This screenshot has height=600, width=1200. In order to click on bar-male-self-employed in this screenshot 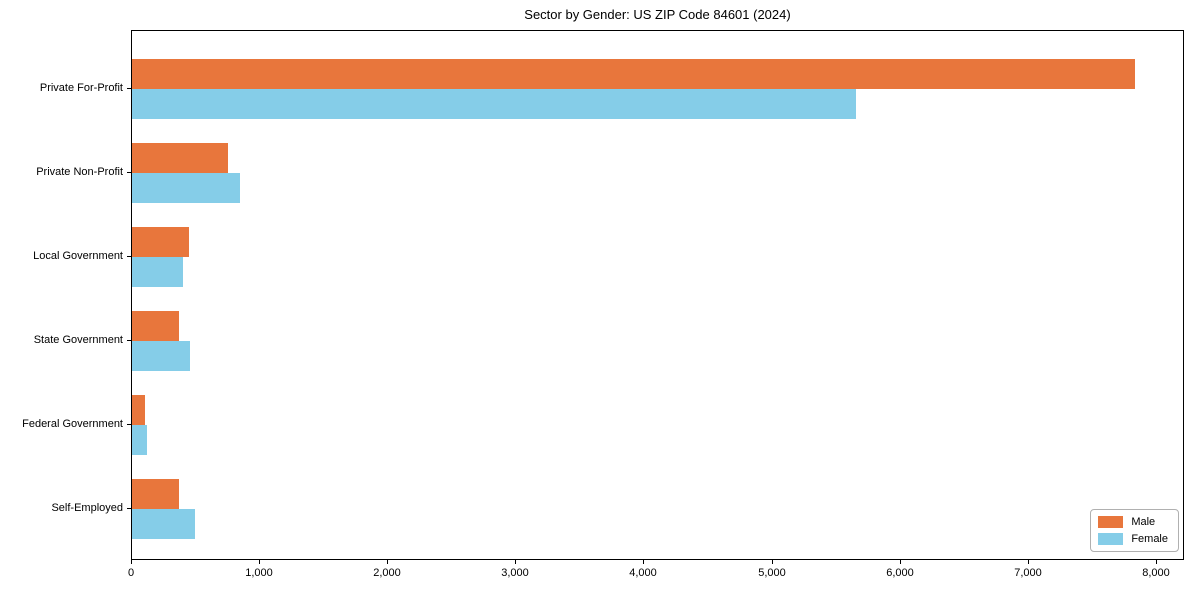, I will do `click(155, 494)`.